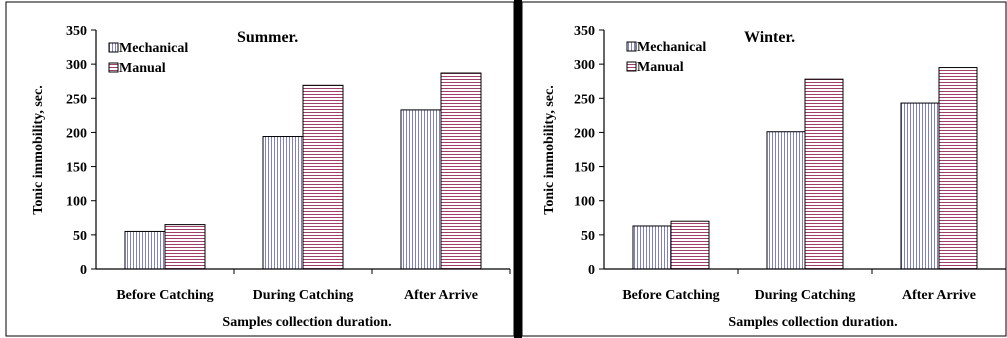  I want to click on chart-title: Summer., so click(267, 37).